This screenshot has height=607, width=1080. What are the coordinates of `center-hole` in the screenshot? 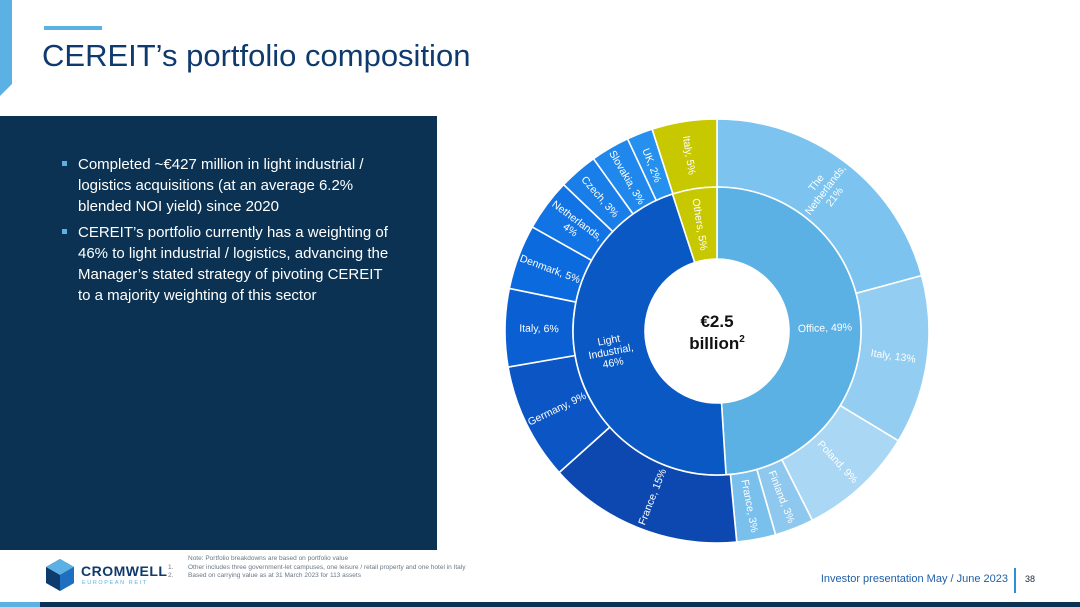 It's located at (717, 331).